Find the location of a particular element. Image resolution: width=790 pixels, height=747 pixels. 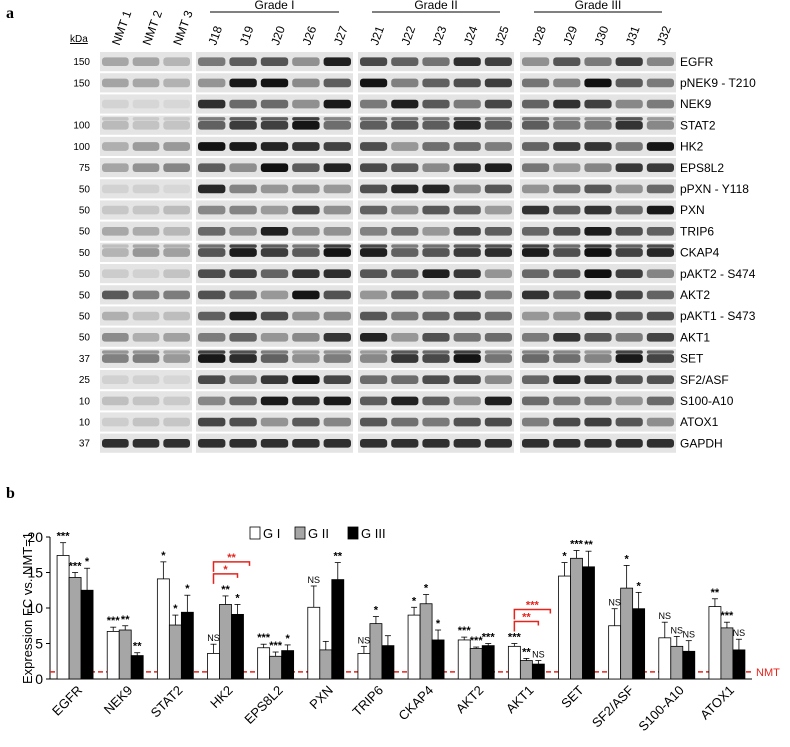

y-axis-label: Expression FC vs. NMT=1 is located at coordinates (27, 608).